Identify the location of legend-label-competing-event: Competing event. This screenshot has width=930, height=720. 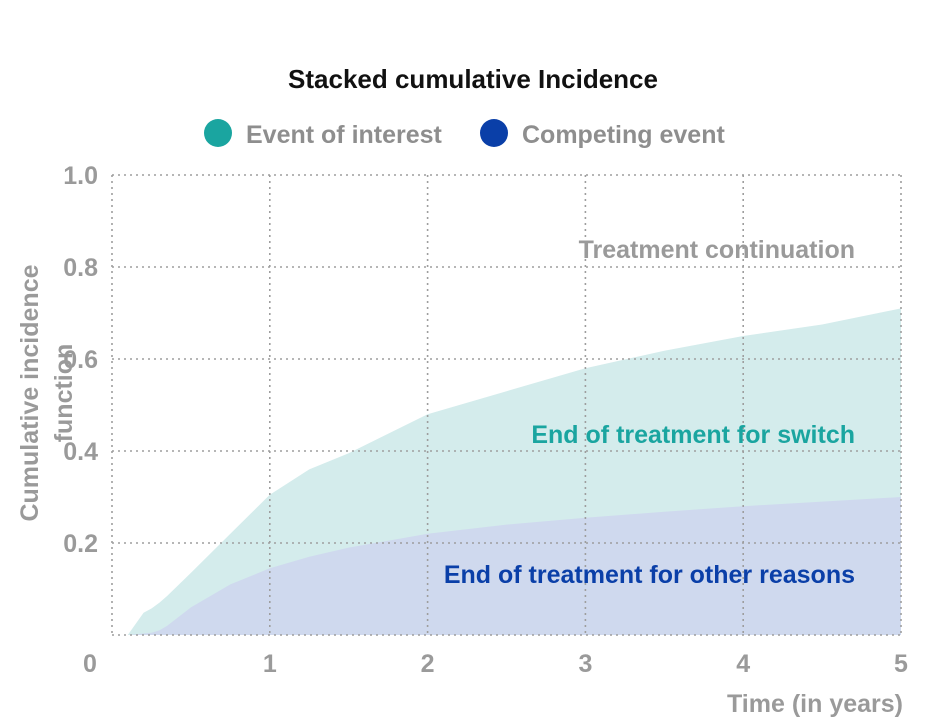
(623, 135).